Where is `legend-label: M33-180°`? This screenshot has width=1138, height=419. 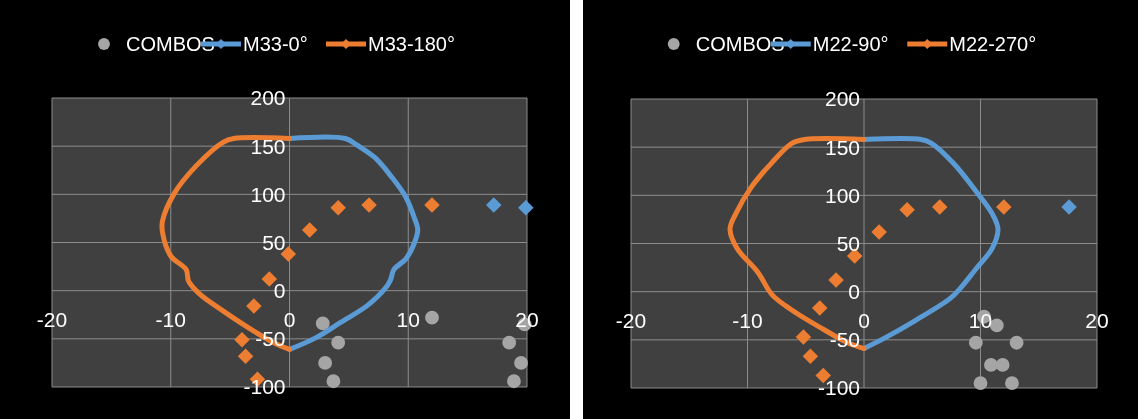
legend-label: M33-180° is located at coordinates (411, 44).